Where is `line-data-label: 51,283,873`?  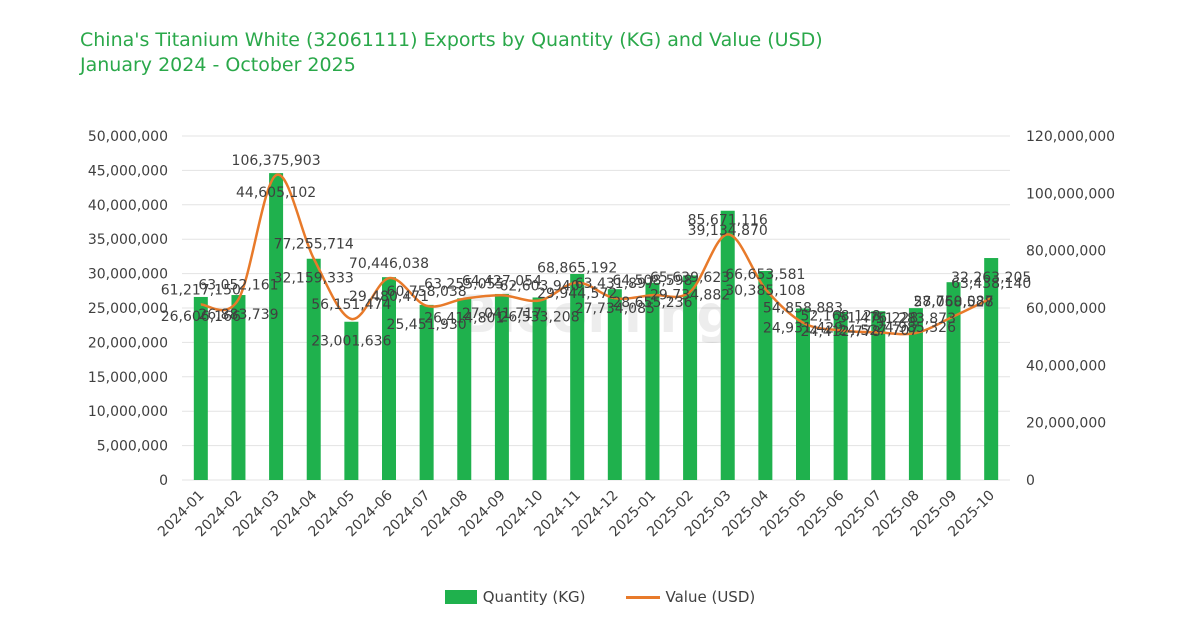
line-data-label: 51,283,873 is located at coordinates (916, 319).